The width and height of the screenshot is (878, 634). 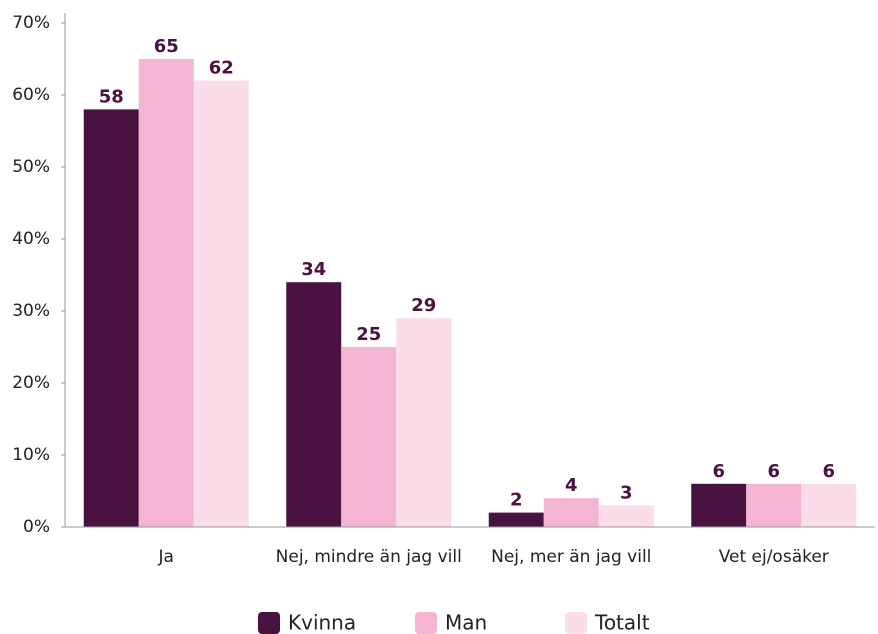 I want to click on value-label: 25, so click(x=368, y=334).